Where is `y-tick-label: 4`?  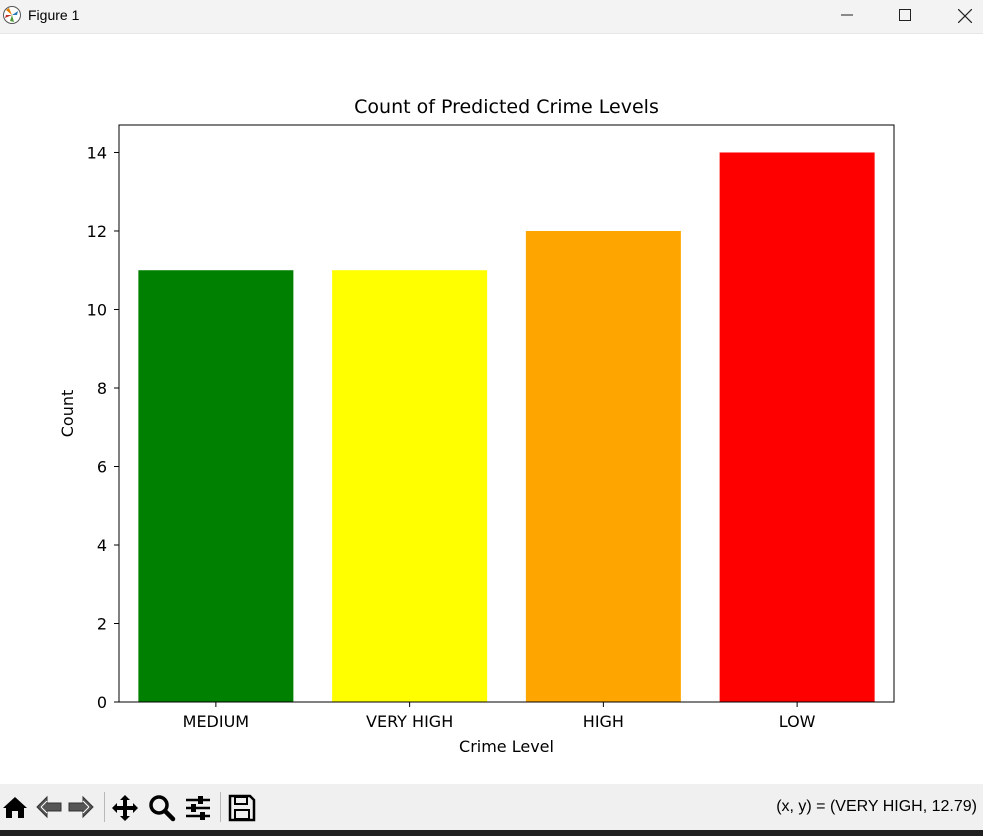 y-tick-label: 4 is located at coordinates (102, 545).